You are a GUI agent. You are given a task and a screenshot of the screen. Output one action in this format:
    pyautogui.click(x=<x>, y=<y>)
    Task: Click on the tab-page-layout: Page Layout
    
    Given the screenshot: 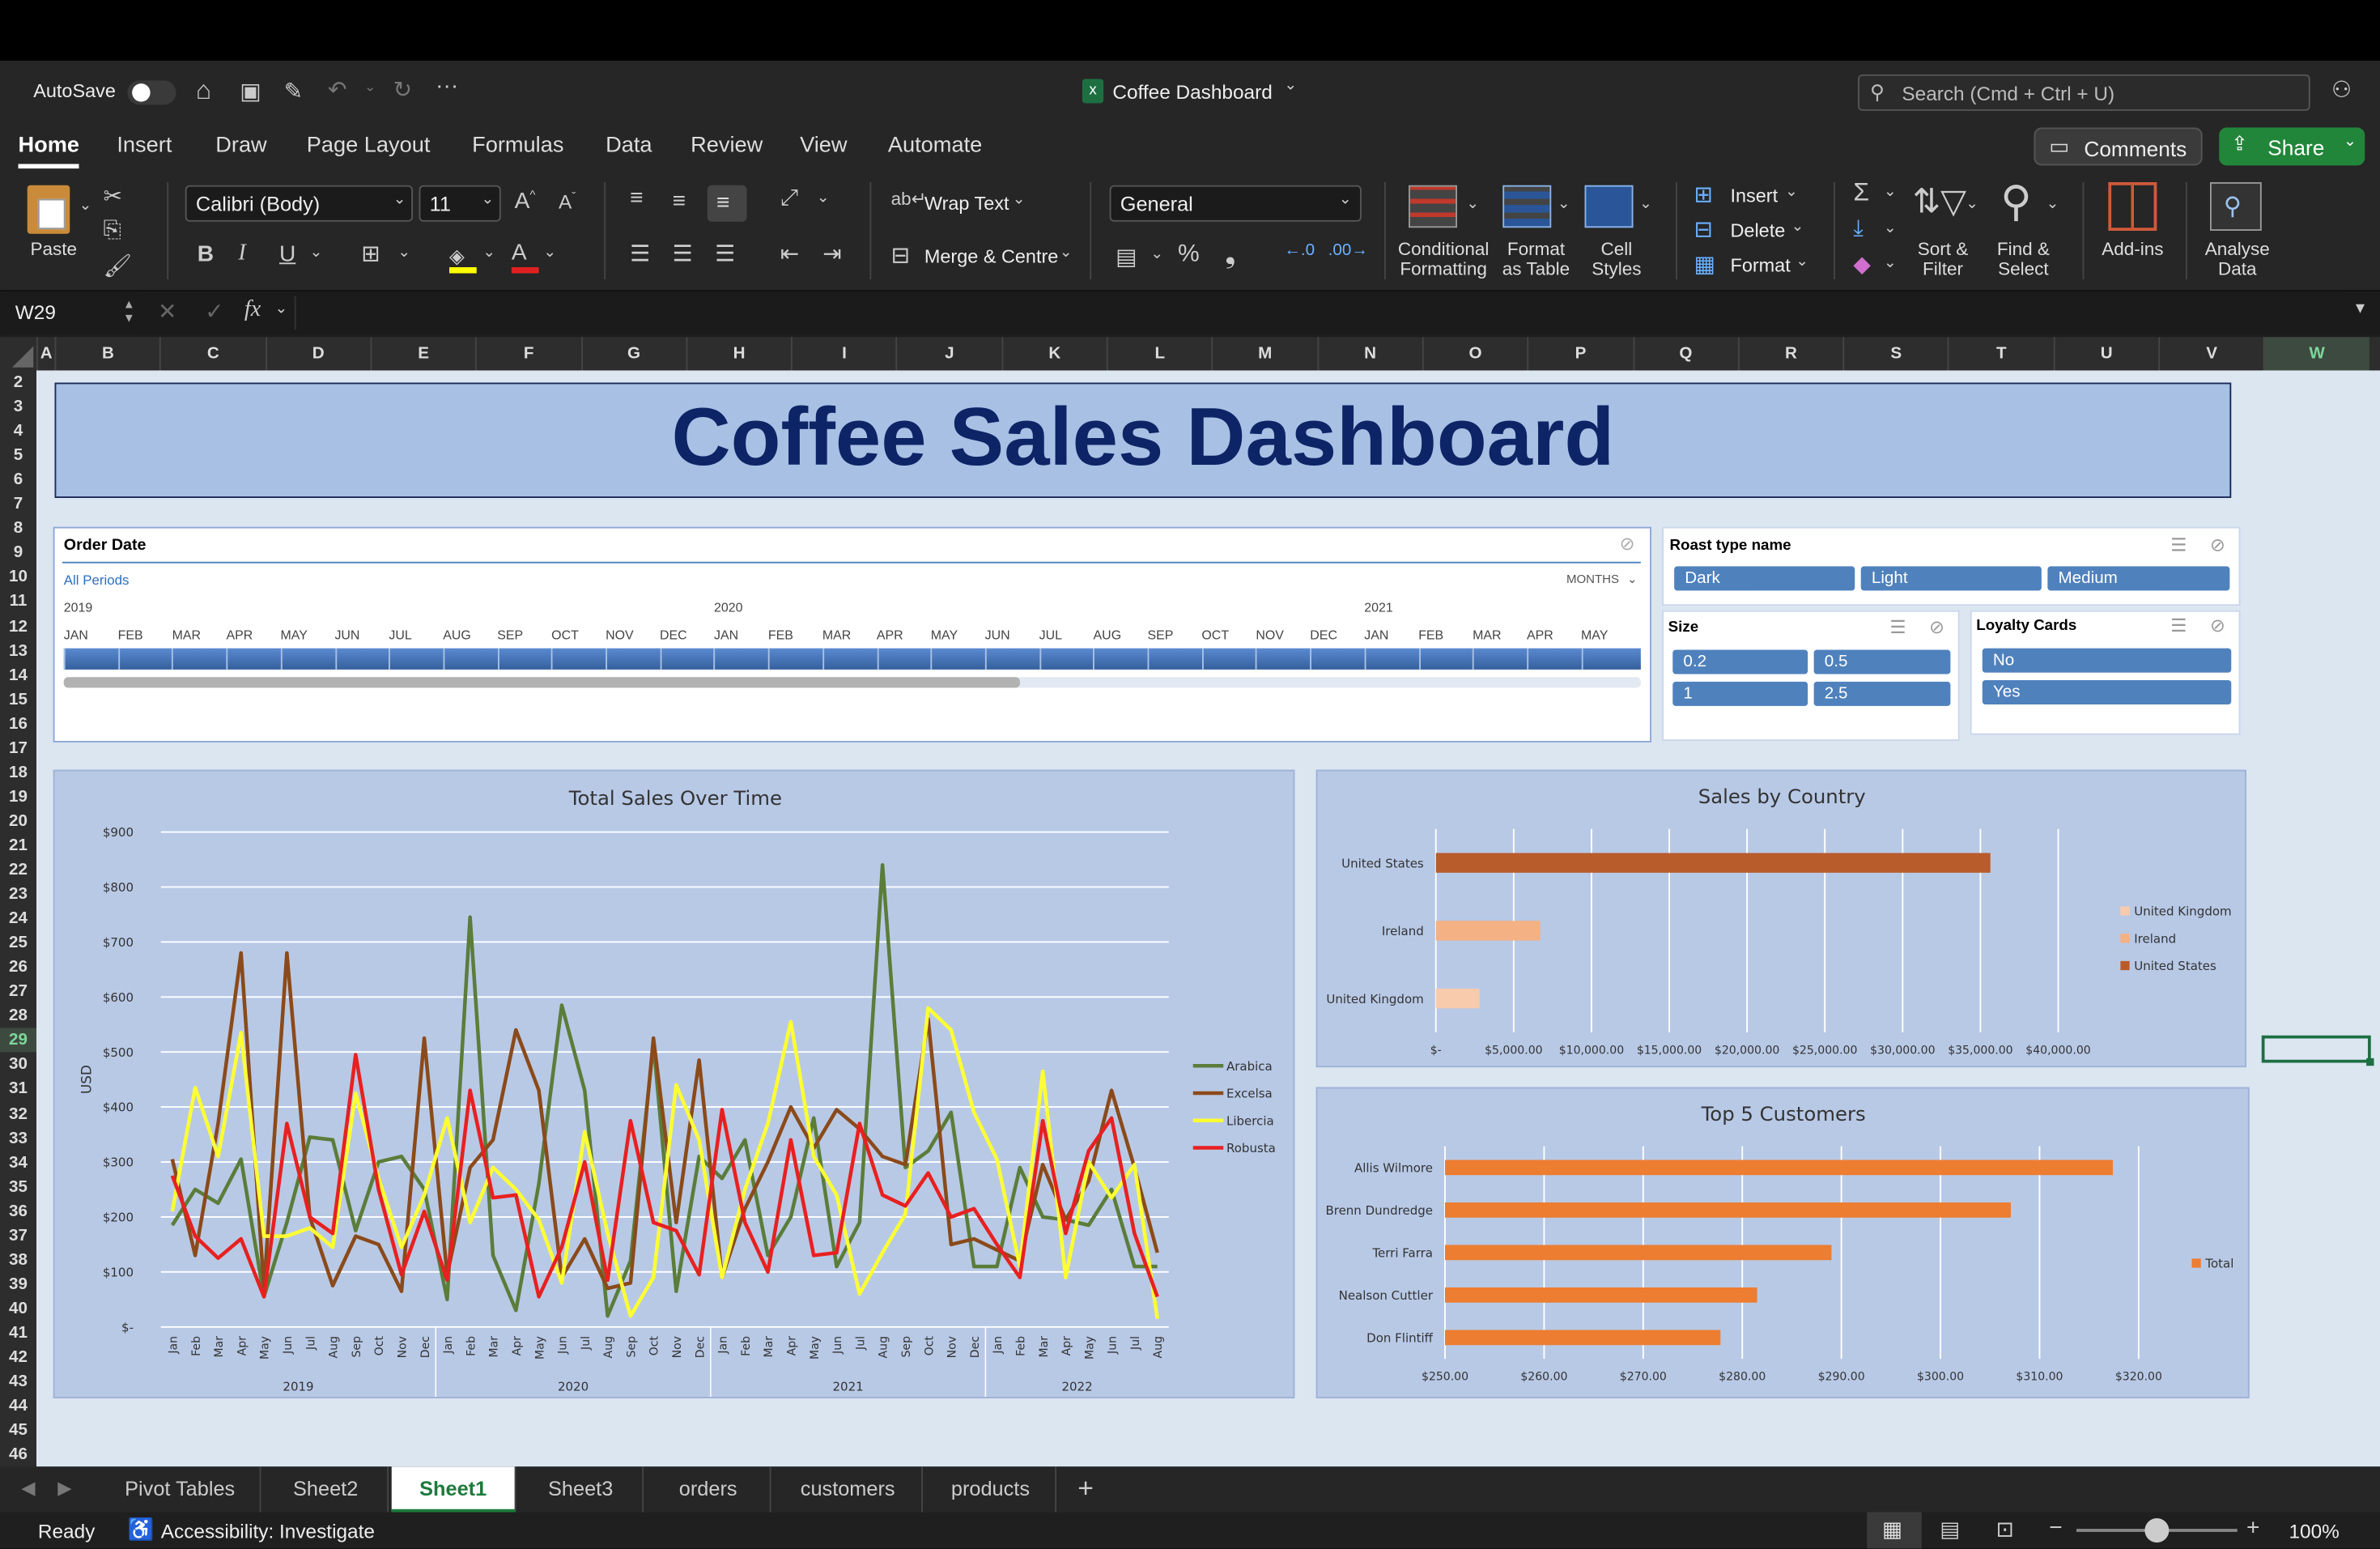 What is the action you would take?
    pyautogui.click(x=369, y=146)
    